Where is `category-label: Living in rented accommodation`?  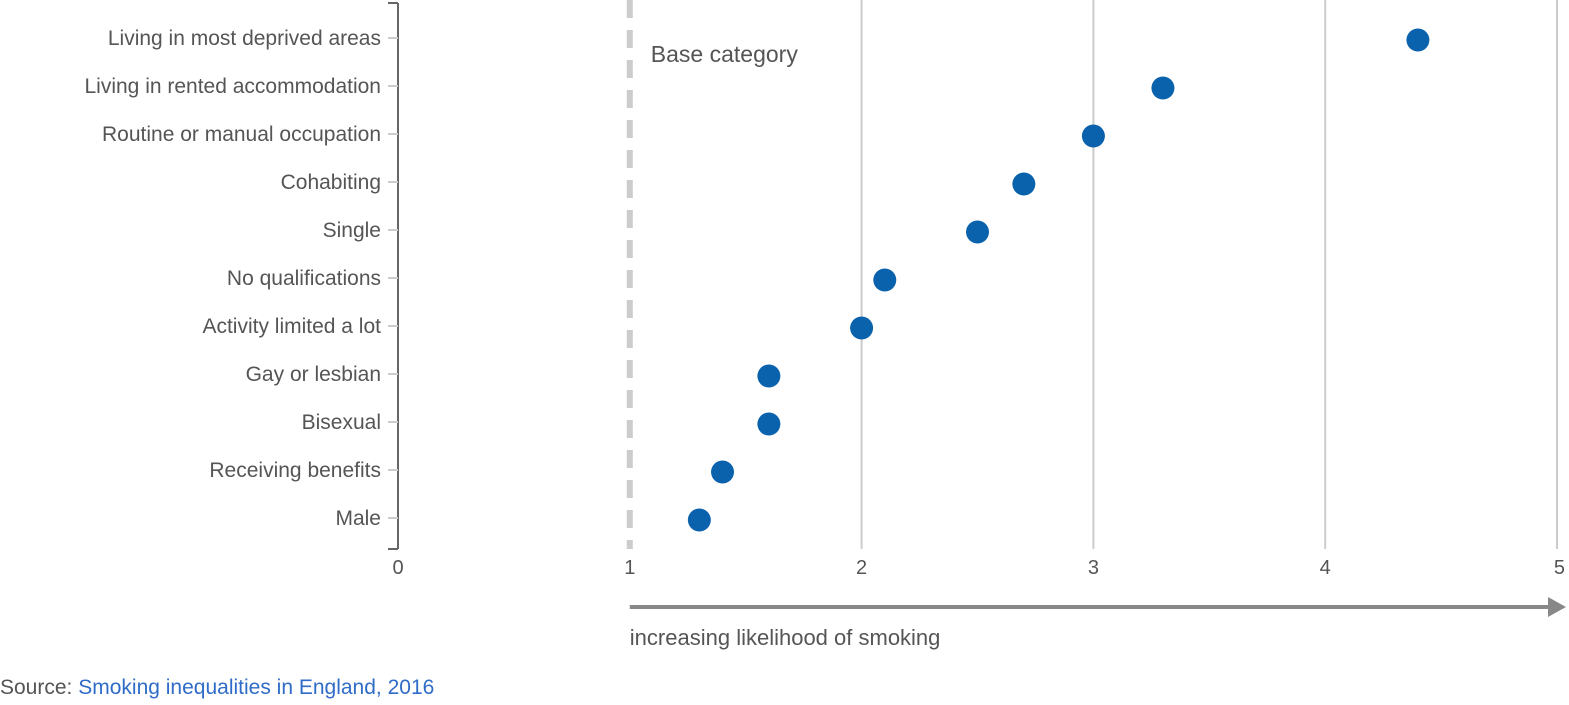 category-label: Living in rented accommodation is located at coordinates (232, 86).